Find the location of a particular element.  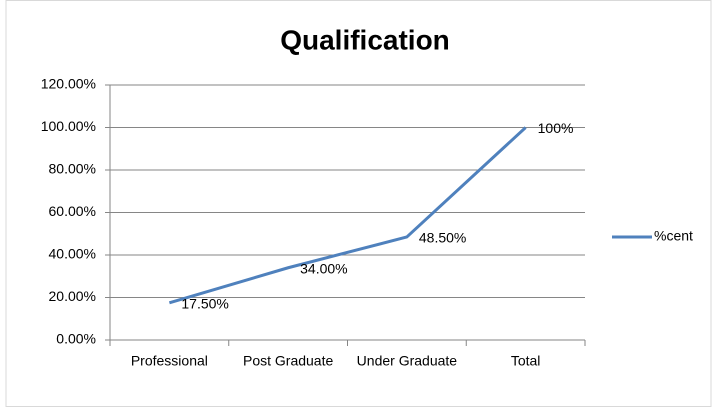

x-tick-label: Total is located at coordinates (526, 361).